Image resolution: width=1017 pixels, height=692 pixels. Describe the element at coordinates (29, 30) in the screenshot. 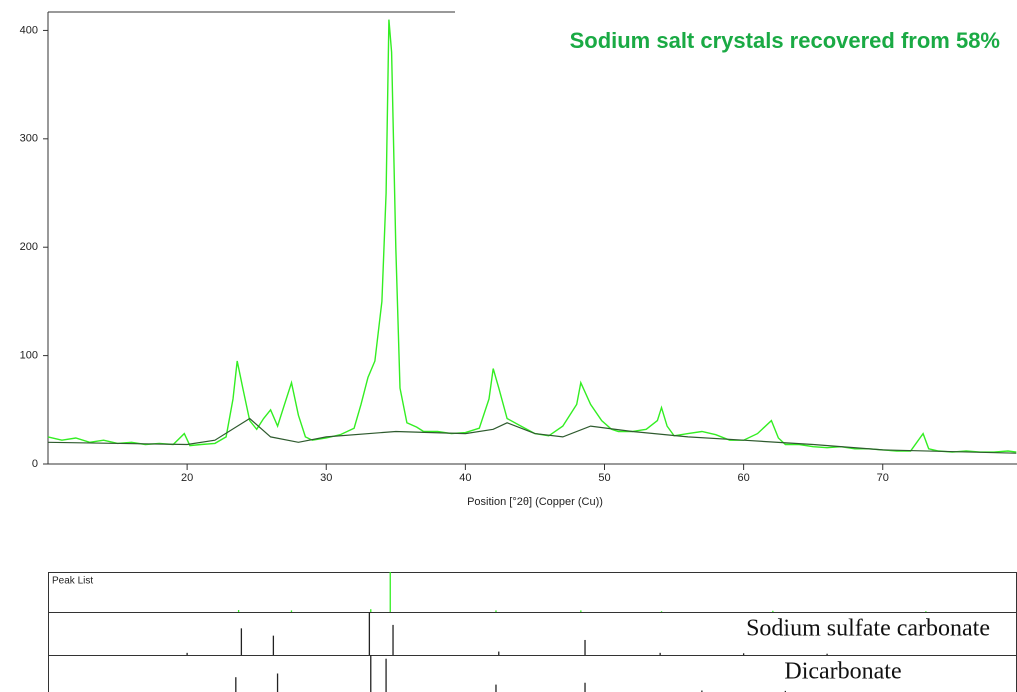

I see `y-tick-label: 400` at that location.